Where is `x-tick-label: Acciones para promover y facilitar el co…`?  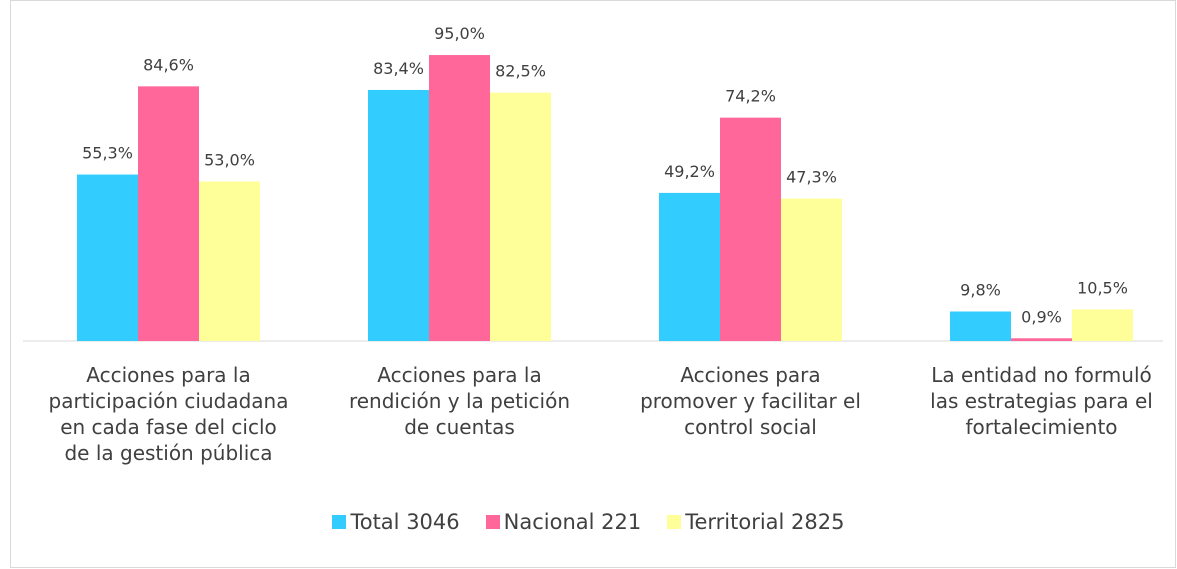
x-tick-label: Acciones para promover y facilitar el co… is located at coordinates (750, 401).